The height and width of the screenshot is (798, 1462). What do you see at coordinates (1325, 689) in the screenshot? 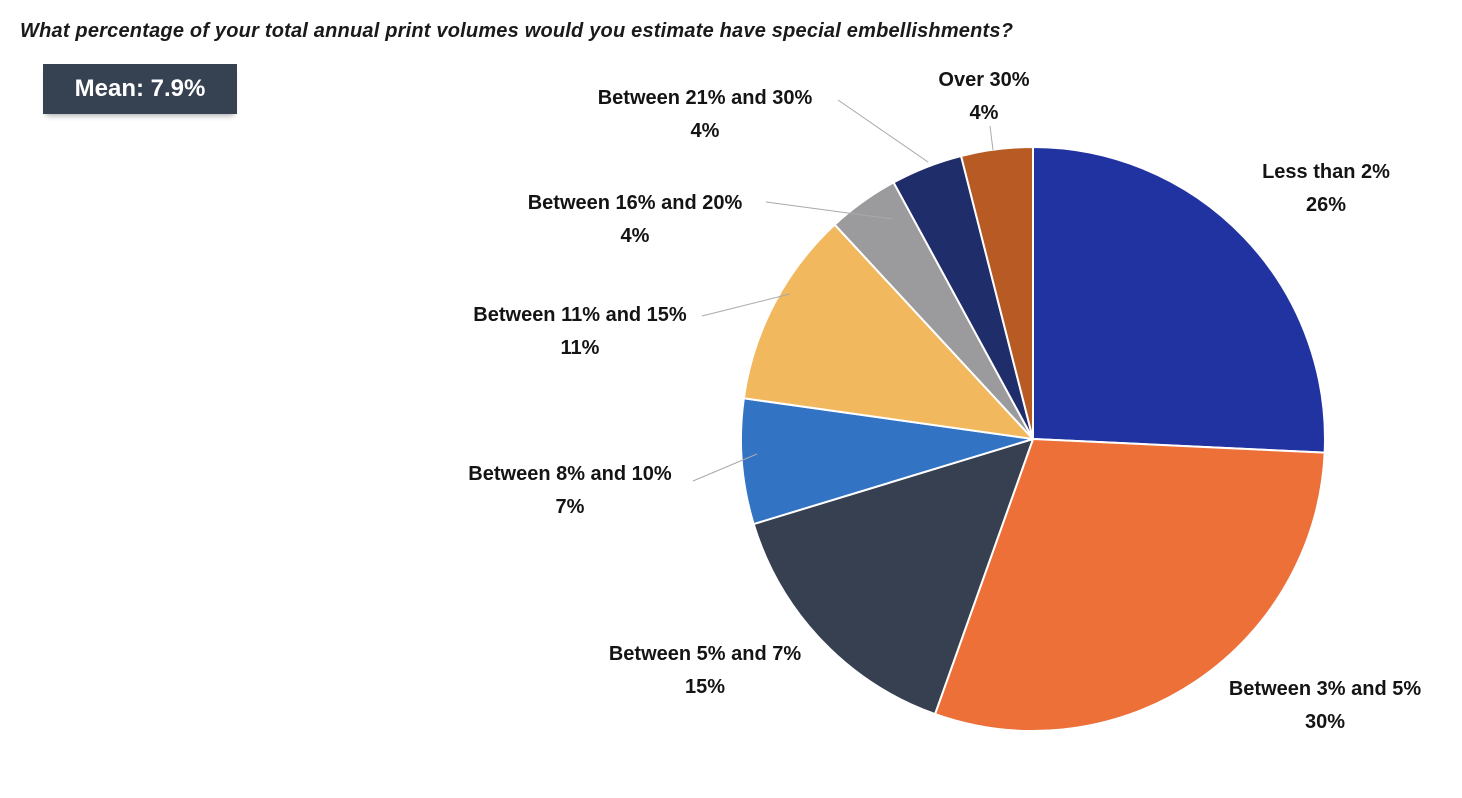
I see `slice-category-label: Between 3% and 5%` at bounding box center [1325, 689].